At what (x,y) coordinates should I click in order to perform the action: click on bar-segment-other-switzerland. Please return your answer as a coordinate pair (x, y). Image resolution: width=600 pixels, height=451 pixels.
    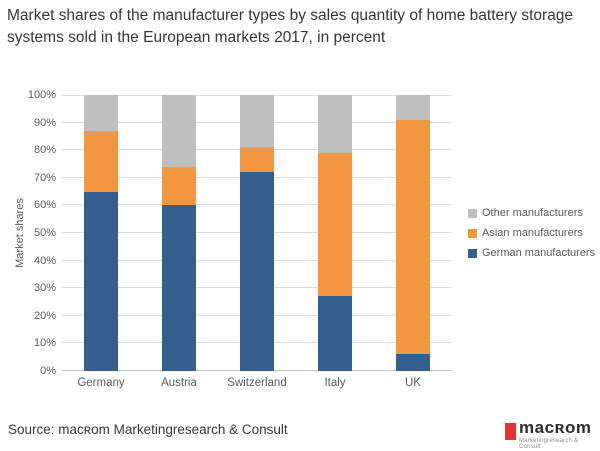
    Looking at the image, I should click on (257, 121).